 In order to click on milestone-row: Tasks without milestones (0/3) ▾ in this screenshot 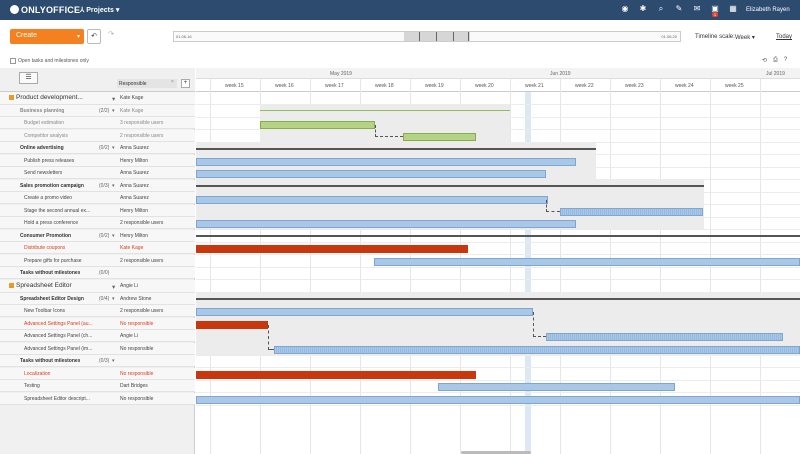, I will do `click(97, 361)`.